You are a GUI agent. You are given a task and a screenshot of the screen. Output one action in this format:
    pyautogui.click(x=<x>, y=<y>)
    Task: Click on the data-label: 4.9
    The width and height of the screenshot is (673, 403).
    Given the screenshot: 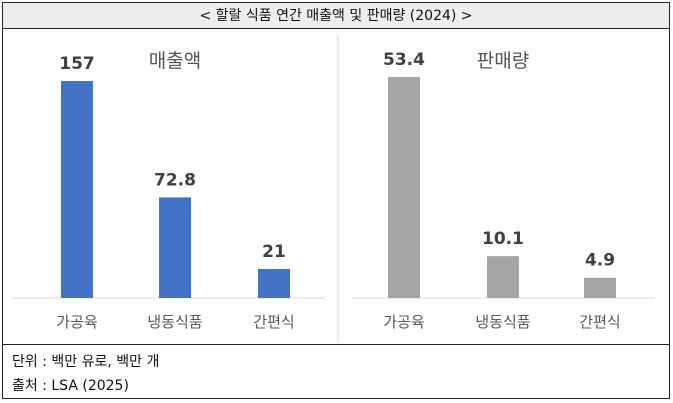 What is the action you would take?
    pyautogui.click(x=600, y=261)
    